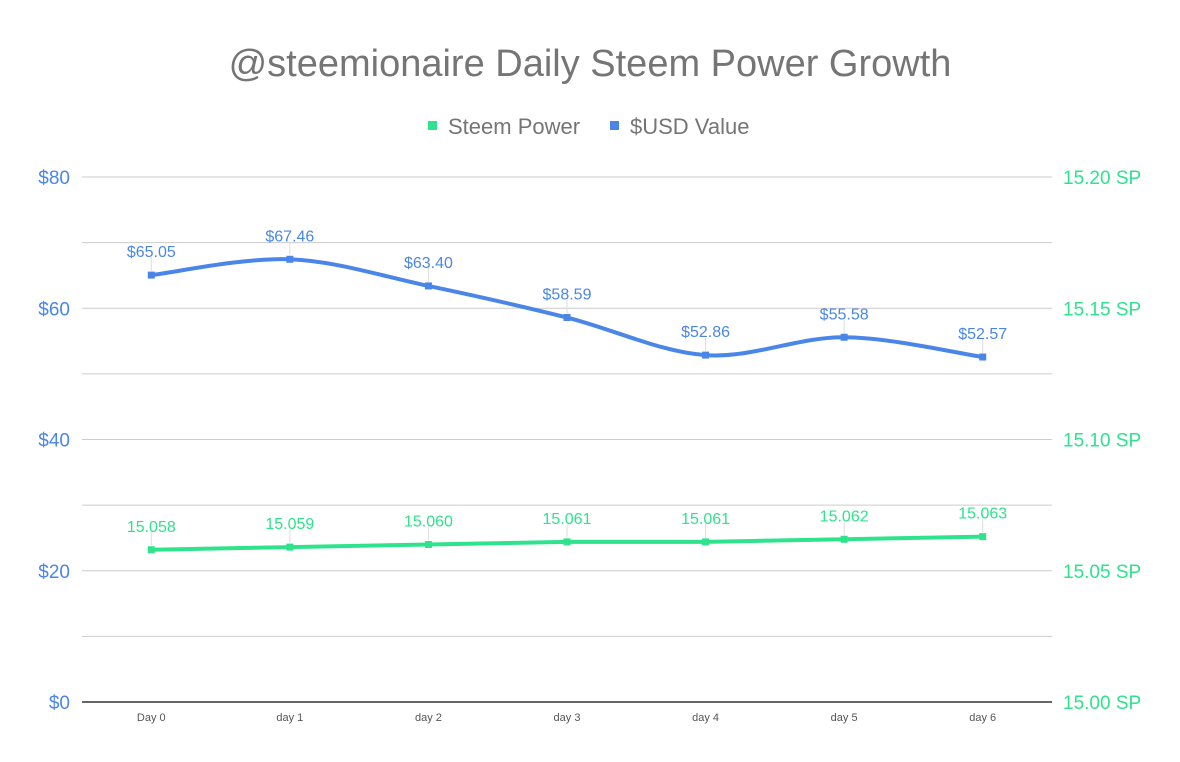 Image resolution: width=1180 pixels, height=762 pixels. I want to click on x-axis-tick-label: day 4, so click(705, 718).